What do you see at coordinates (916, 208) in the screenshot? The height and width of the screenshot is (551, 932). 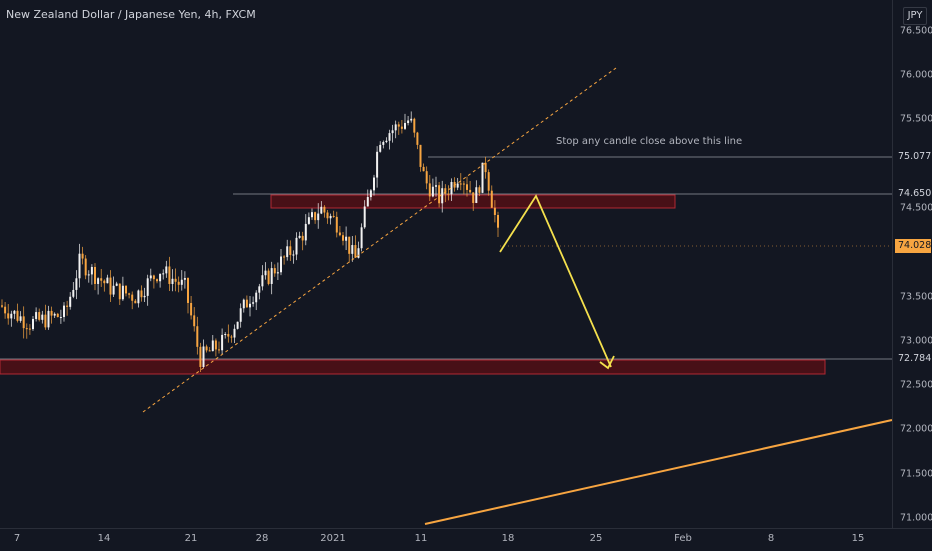 I see `price-tick: 74.500` at bounding box center [916, 208].